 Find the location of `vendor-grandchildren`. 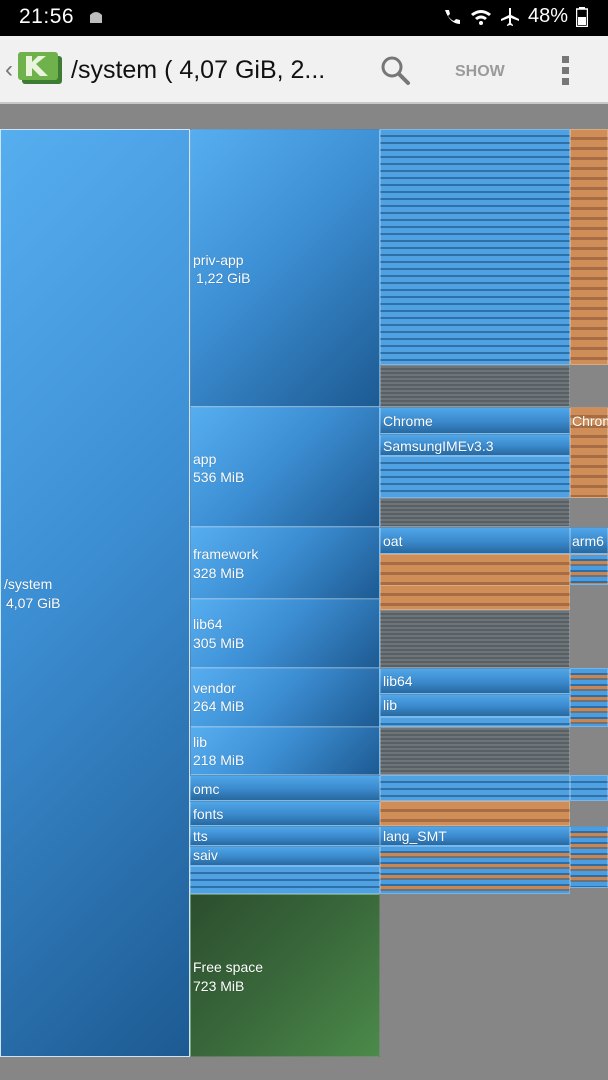

vendor-grandchildren is located at coordinates (589, 697).